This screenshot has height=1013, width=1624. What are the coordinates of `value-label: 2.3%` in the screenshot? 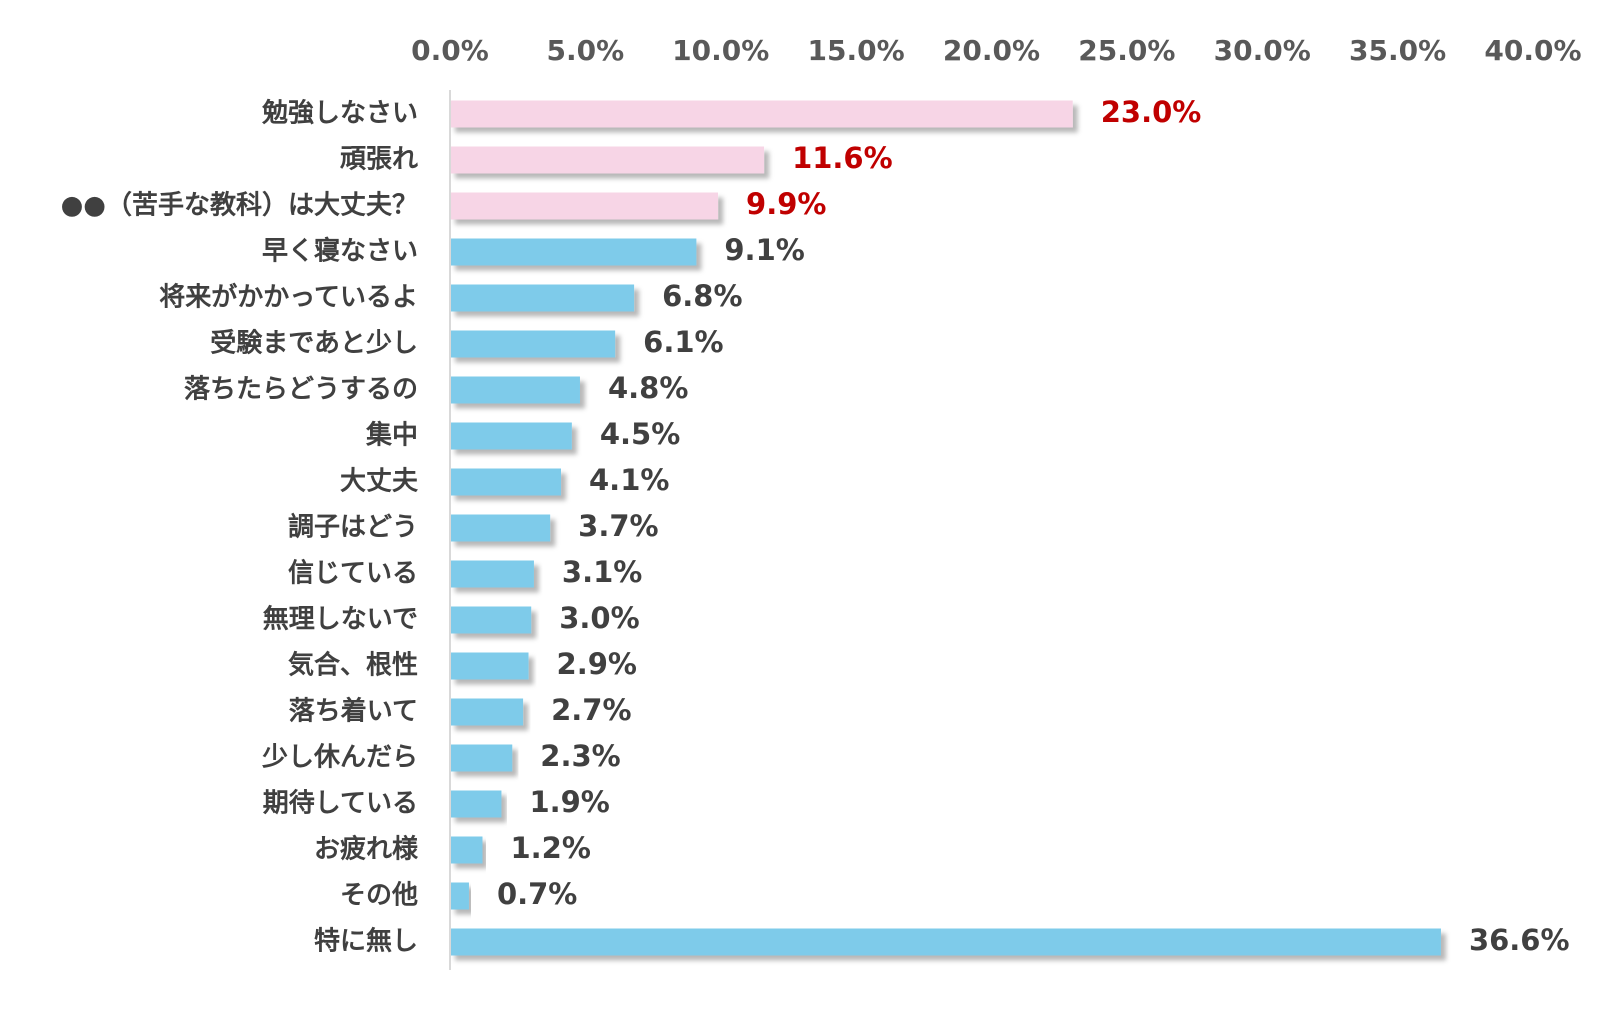 It's located at (580, 756).